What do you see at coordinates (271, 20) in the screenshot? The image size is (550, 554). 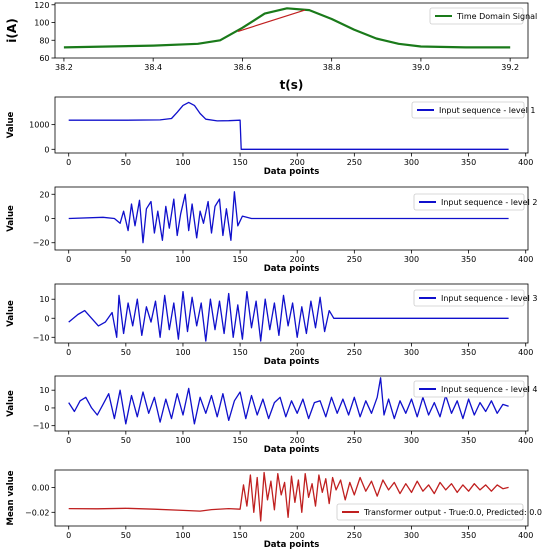 I see `overlay-line` at bounding box center [271, 20].